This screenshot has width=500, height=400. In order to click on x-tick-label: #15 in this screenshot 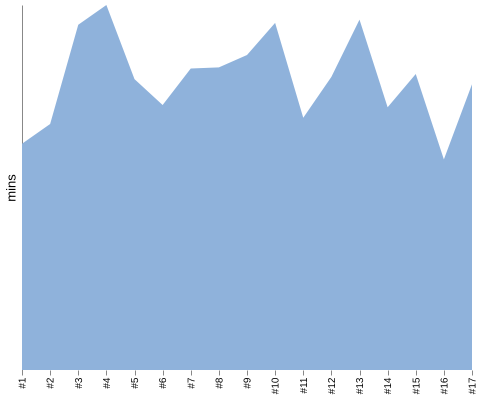, I will do `click(416, 385)`.